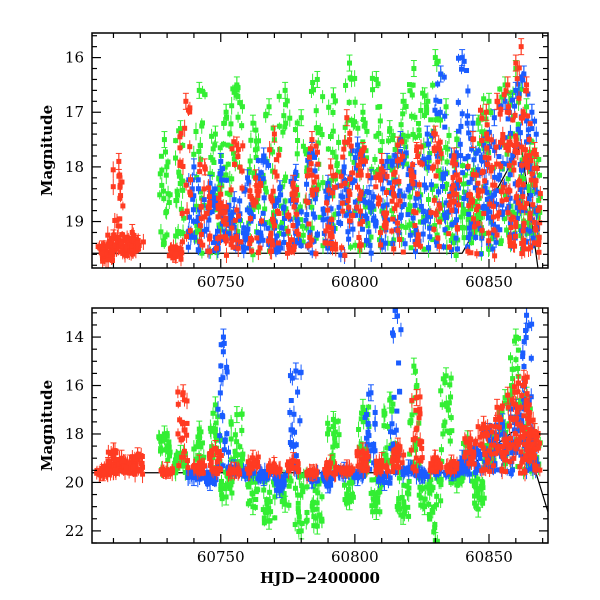 This screenshot has width=600, height=600. What do you see at coordinates (489, 282) in the screenshot?
I see `x-tick-label: 60850` at bounding box center [489, 282].